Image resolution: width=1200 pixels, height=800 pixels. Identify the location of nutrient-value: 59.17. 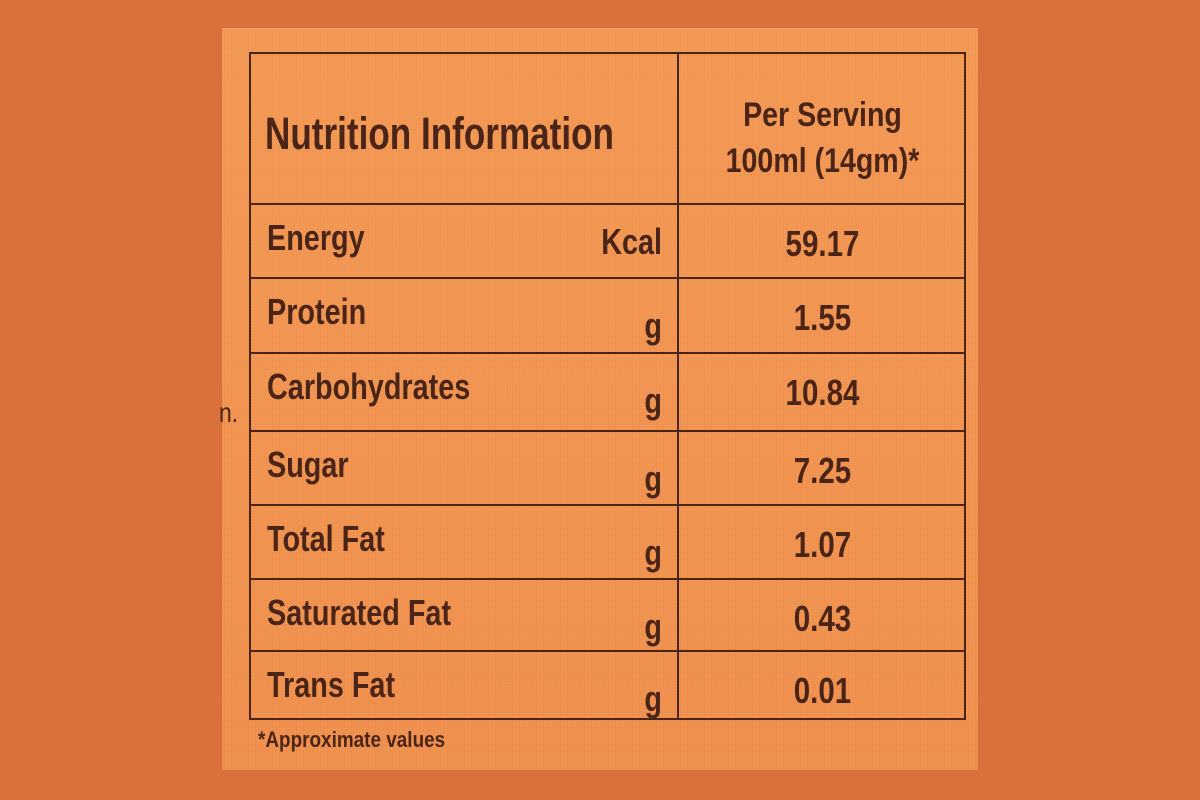
(822, 243).